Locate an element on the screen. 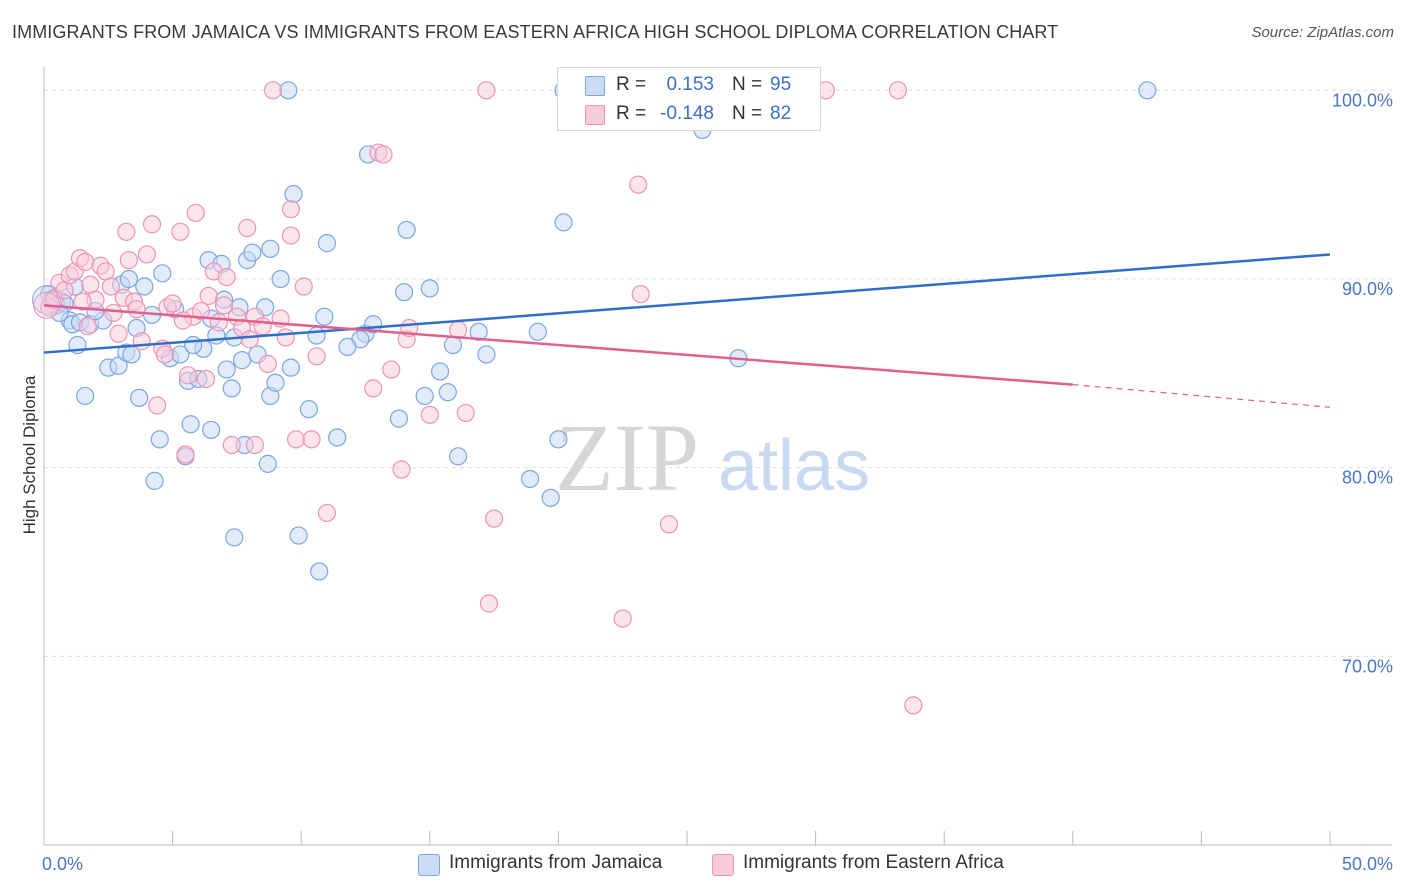  legend-r-value: -0.148 is located at coordinates (687, 113).